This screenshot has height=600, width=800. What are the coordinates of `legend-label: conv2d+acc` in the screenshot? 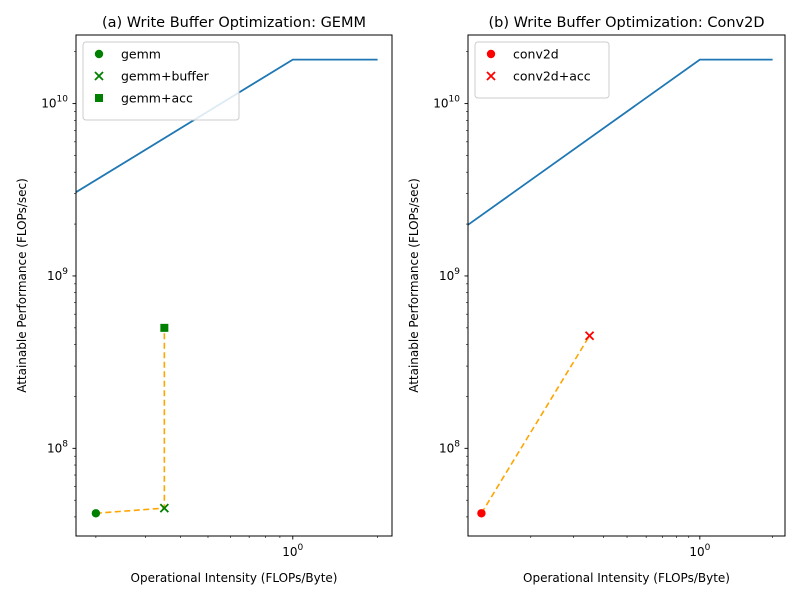 It's located at (552, 76).